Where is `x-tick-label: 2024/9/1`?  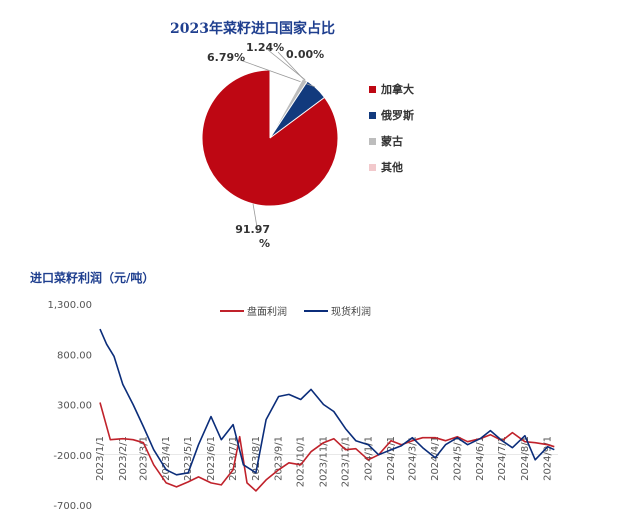
x-tick-label: 2024/9/1 is located at coordinates (548, 458).